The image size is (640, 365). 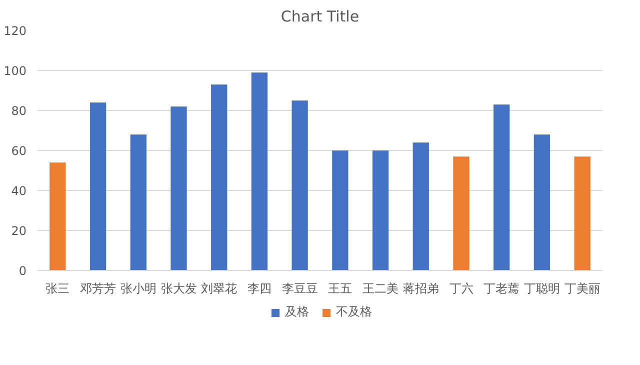 I want to click on x-tick-label: 丁美丽, so click(x=582, y=289).